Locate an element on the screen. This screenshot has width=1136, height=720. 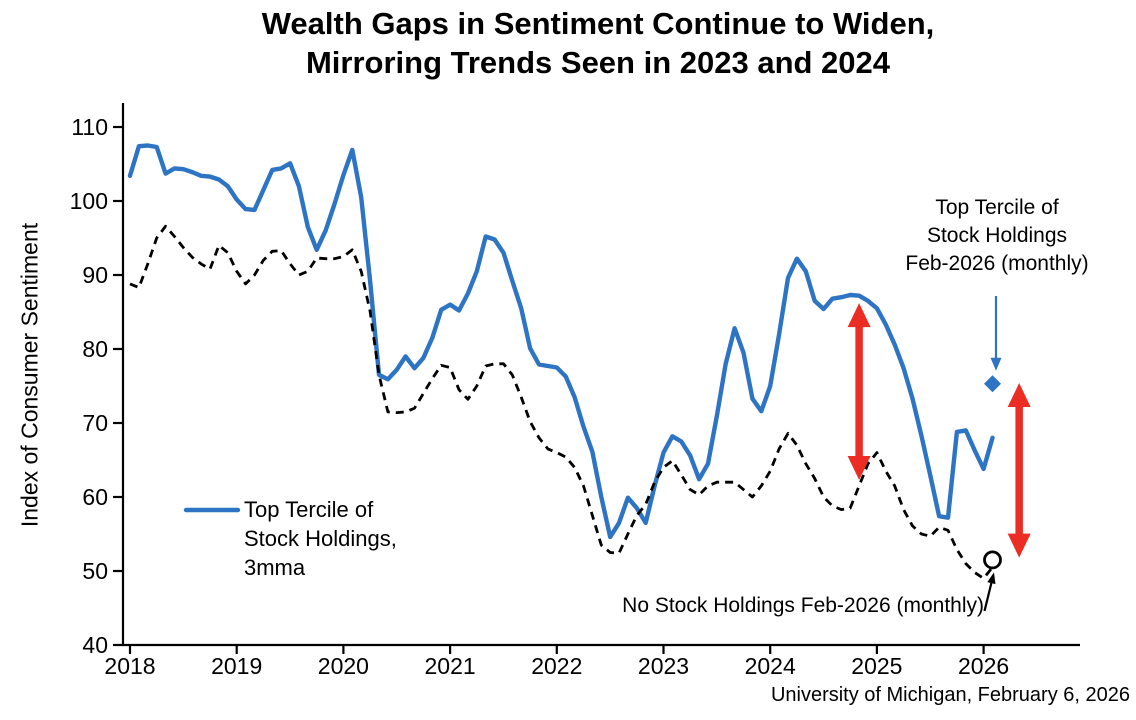
y-tick-label: 90 is located at coordinates (95, 275).